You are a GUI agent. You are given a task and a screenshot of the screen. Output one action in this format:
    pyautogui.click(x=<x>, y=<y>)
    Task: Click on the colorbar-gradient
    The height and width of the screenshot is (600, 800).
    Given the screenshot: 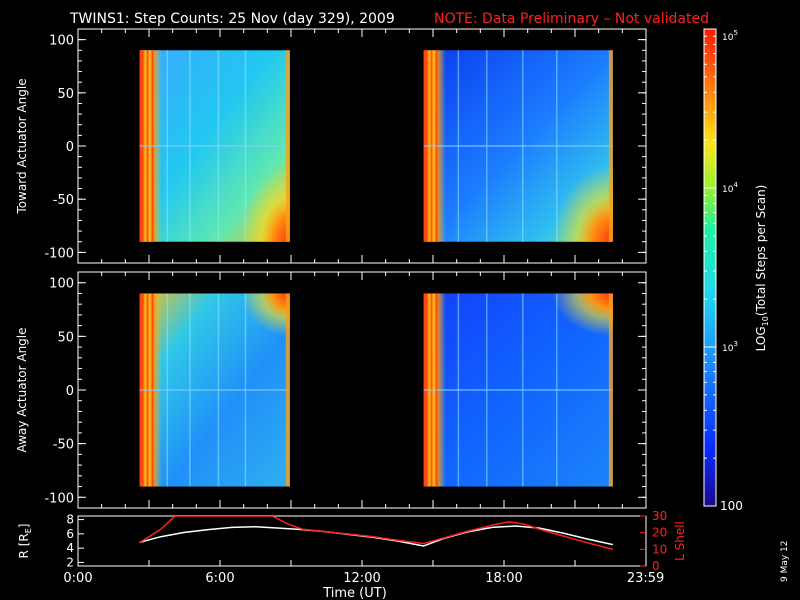 What is the action you would take?
    pyautogui.click(x=710, y=267)
    